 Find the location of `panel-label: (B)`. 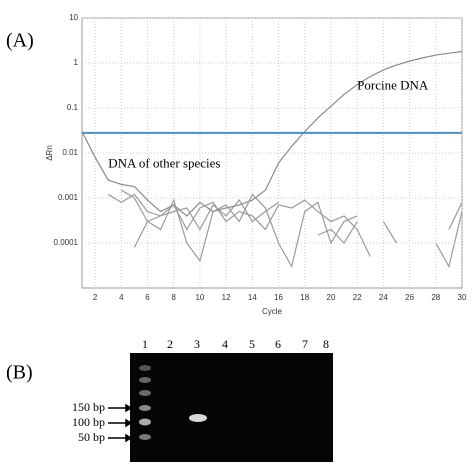

panel-label: (B) is located at coordinates (19, 373).